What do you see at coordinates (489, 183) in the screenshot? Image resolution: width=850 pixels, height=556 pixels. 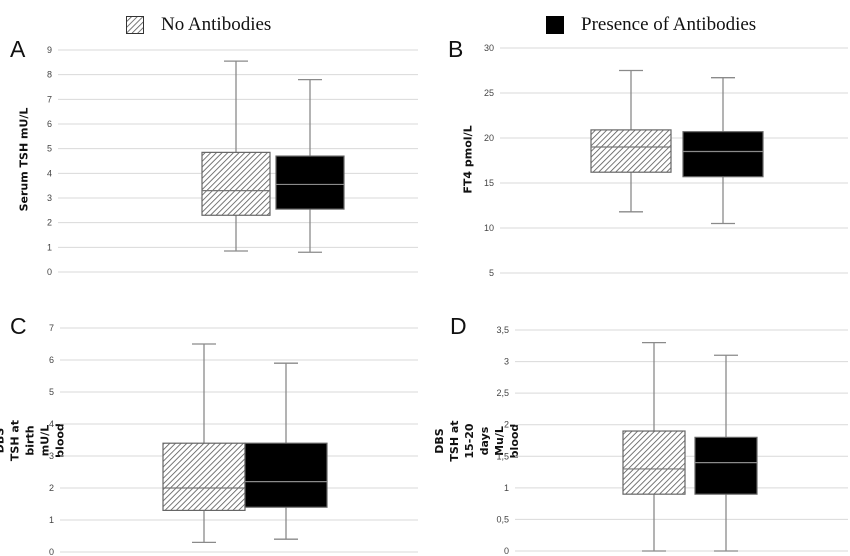 I see `y-tick-label: 15` at bounding box center [489, 183].